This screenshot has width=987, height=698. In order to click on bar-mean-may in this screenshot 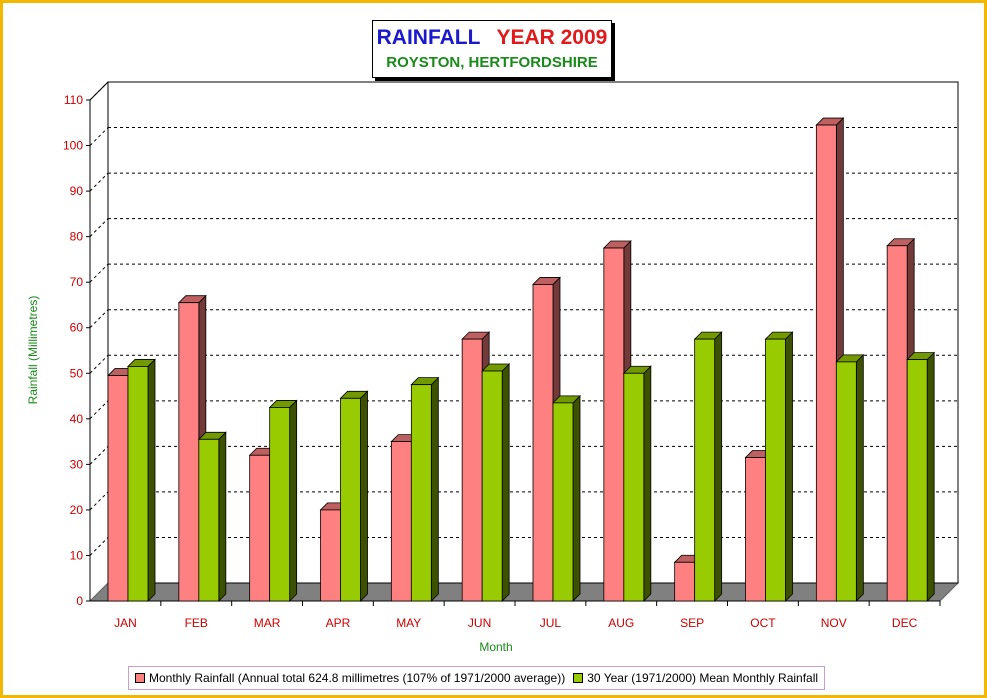, I will do `click(421, 493)`.